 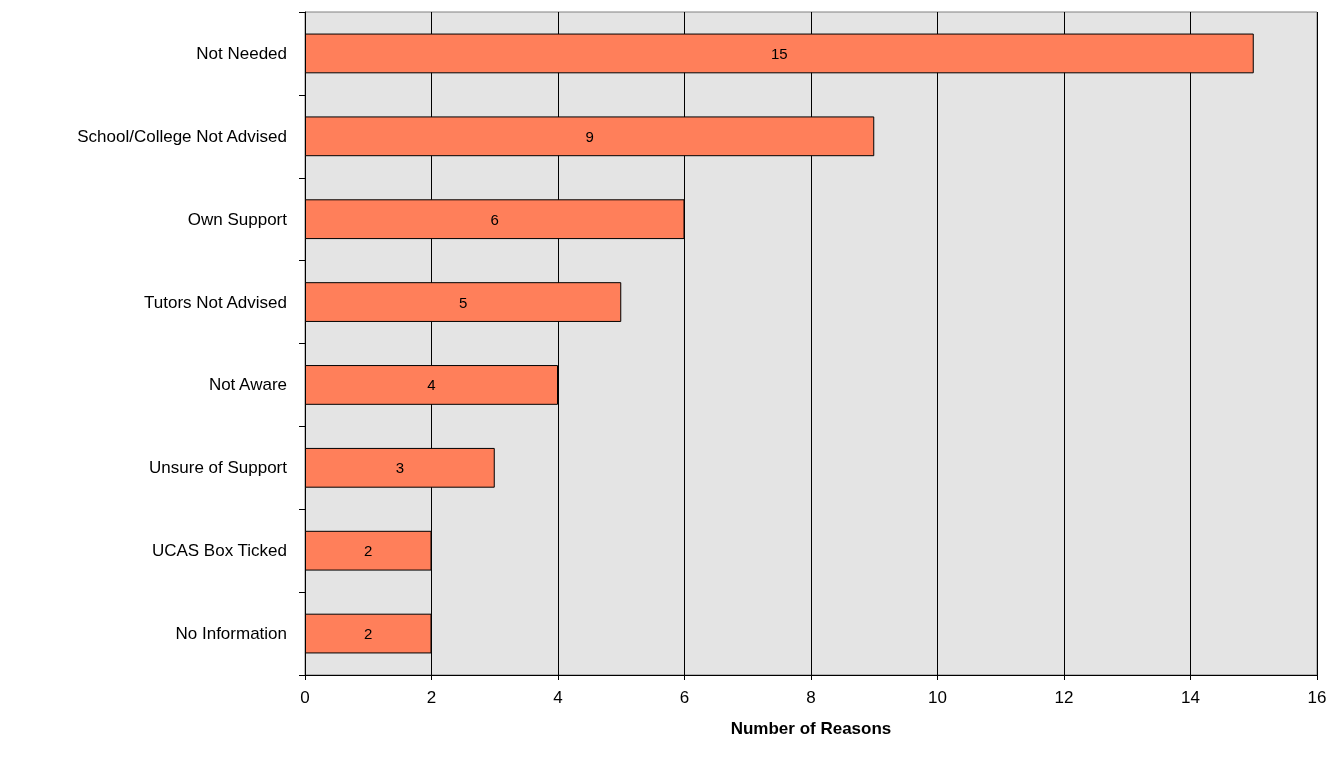 What do you see at coordinates (494, 219) in the screenshot?
I see `data-label: 6` at bounding box center [494, 219].